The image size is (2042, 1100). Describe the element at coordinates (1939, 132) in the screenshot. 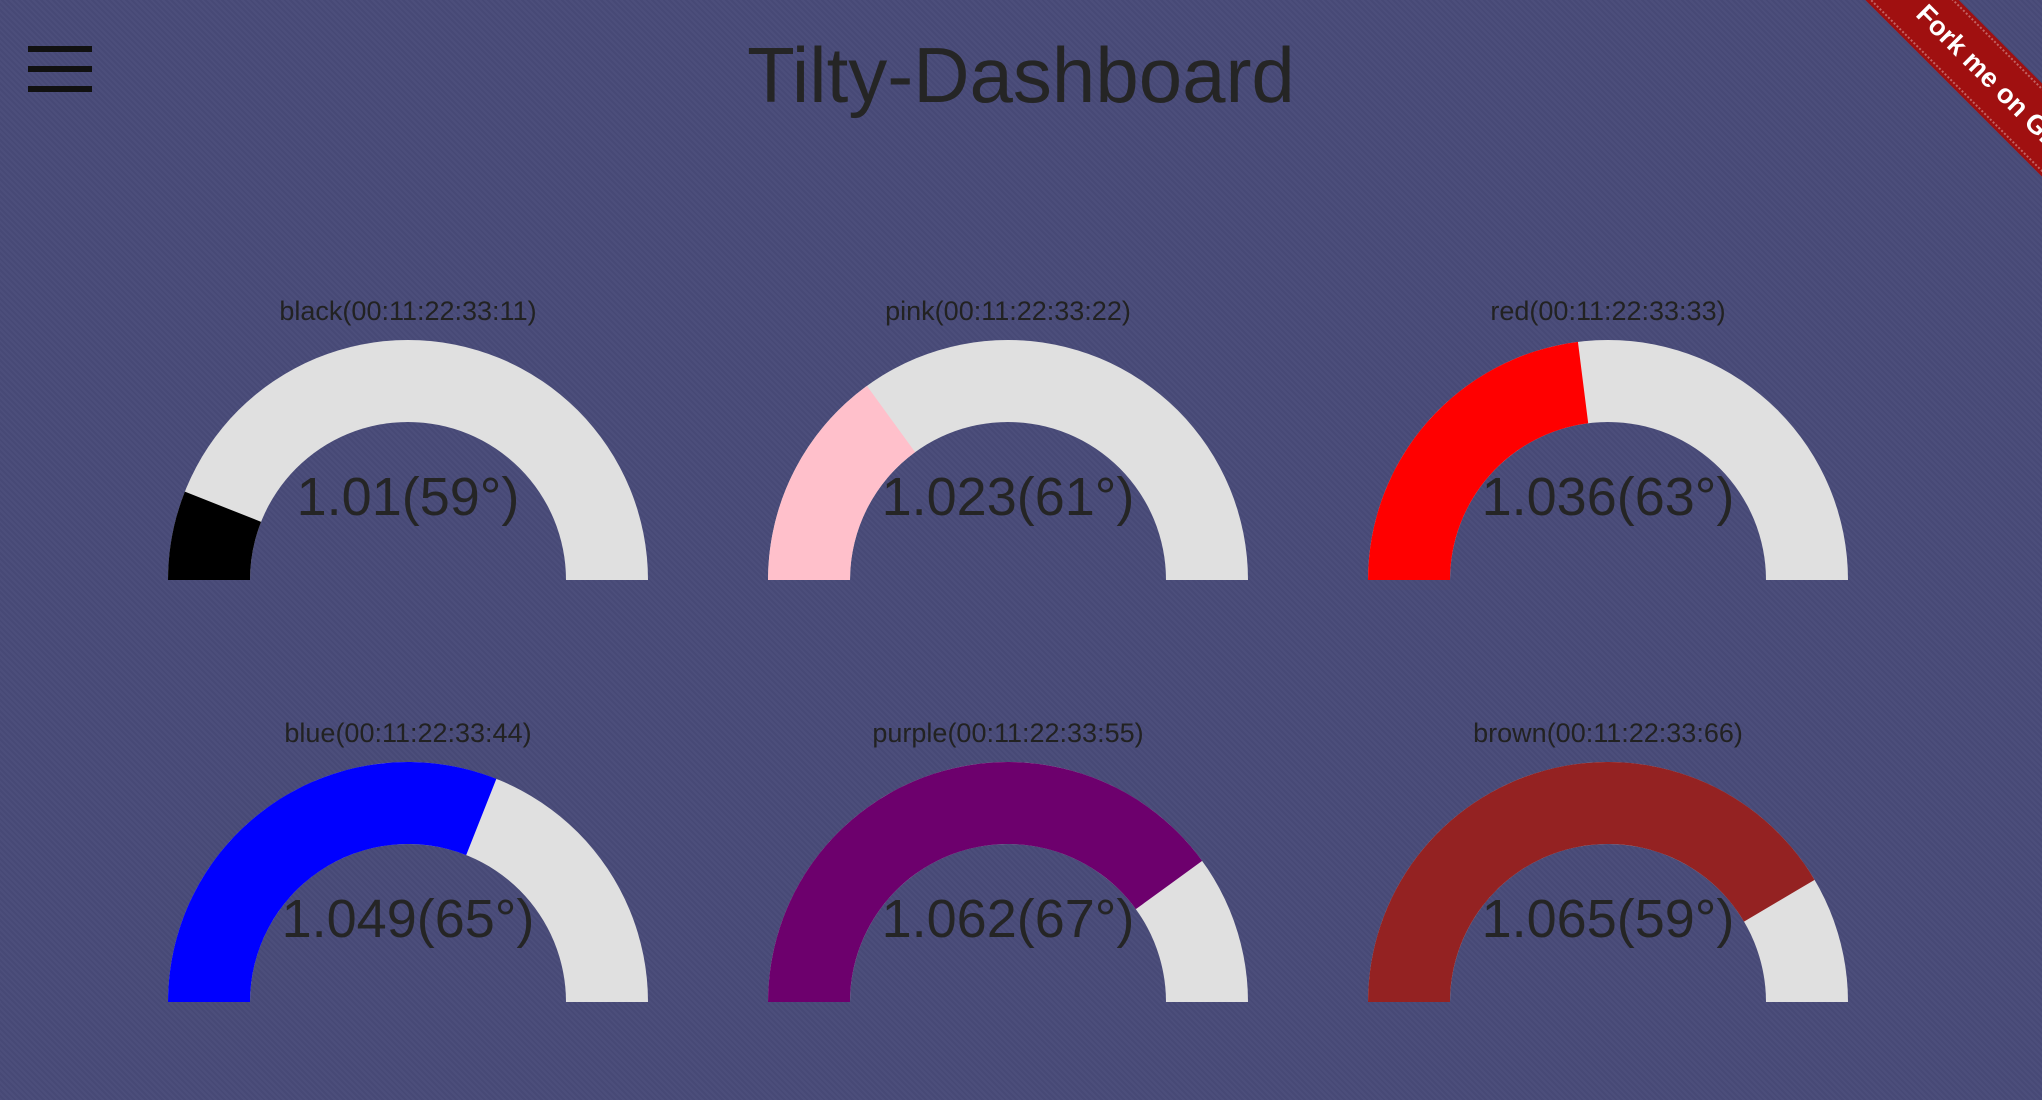

I see `fork-me-on-github-ribbon: Fork me on GitHub` at that location.